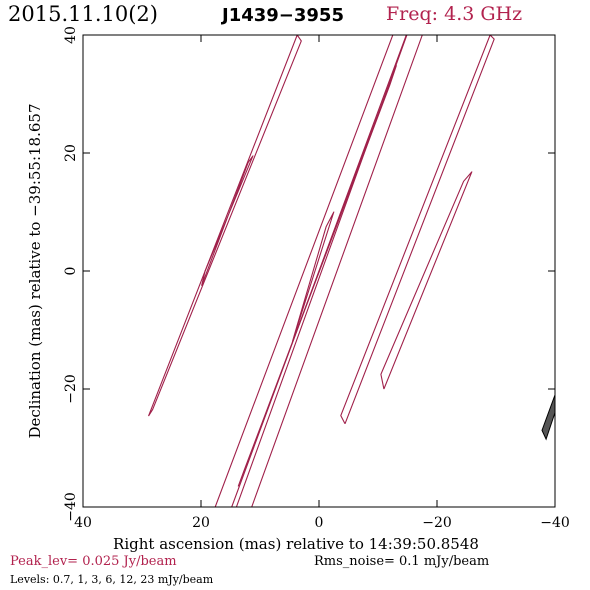  What do you see at coordinates (426, 280) in the screenshot?
I see `contour-east-inner` at bounding box center [426, 280].